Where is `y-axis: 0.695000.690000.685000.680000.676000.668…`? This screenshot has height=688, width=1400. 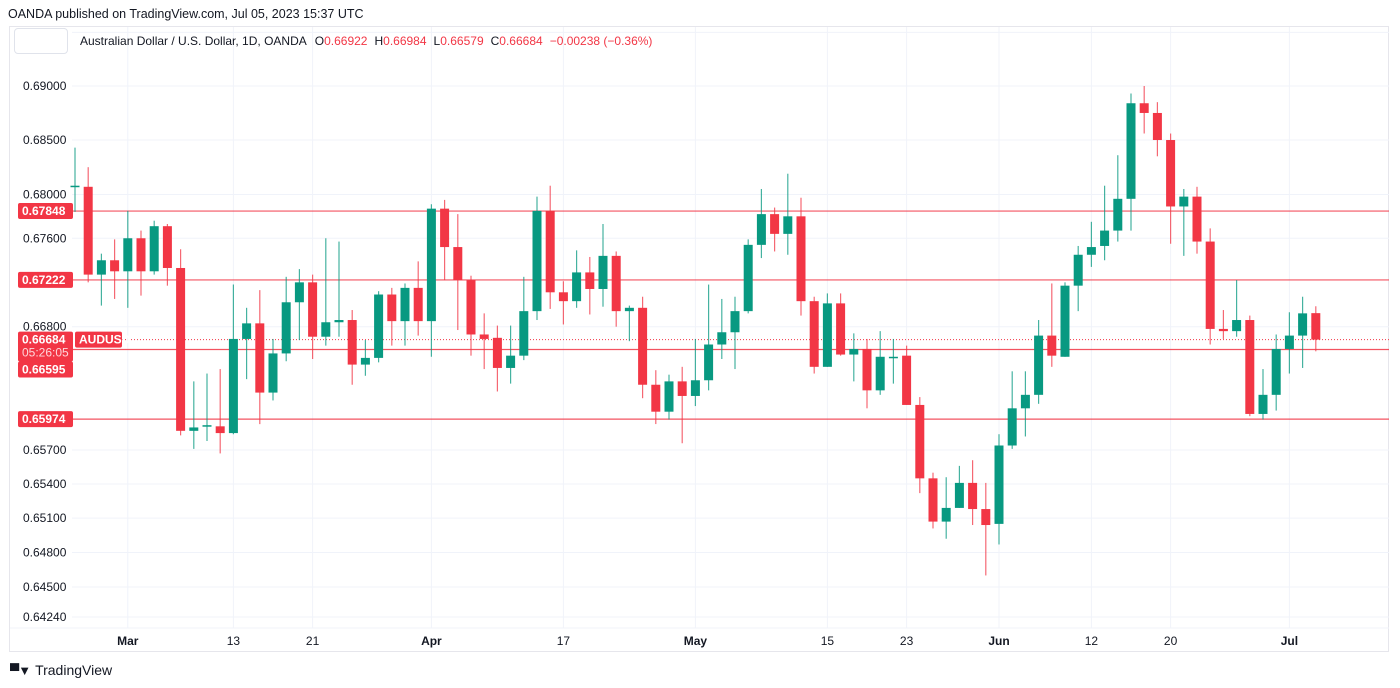 y-axis: 0.695000.690000.685000.680000.676000.668… is located at coordinates (45, 324).